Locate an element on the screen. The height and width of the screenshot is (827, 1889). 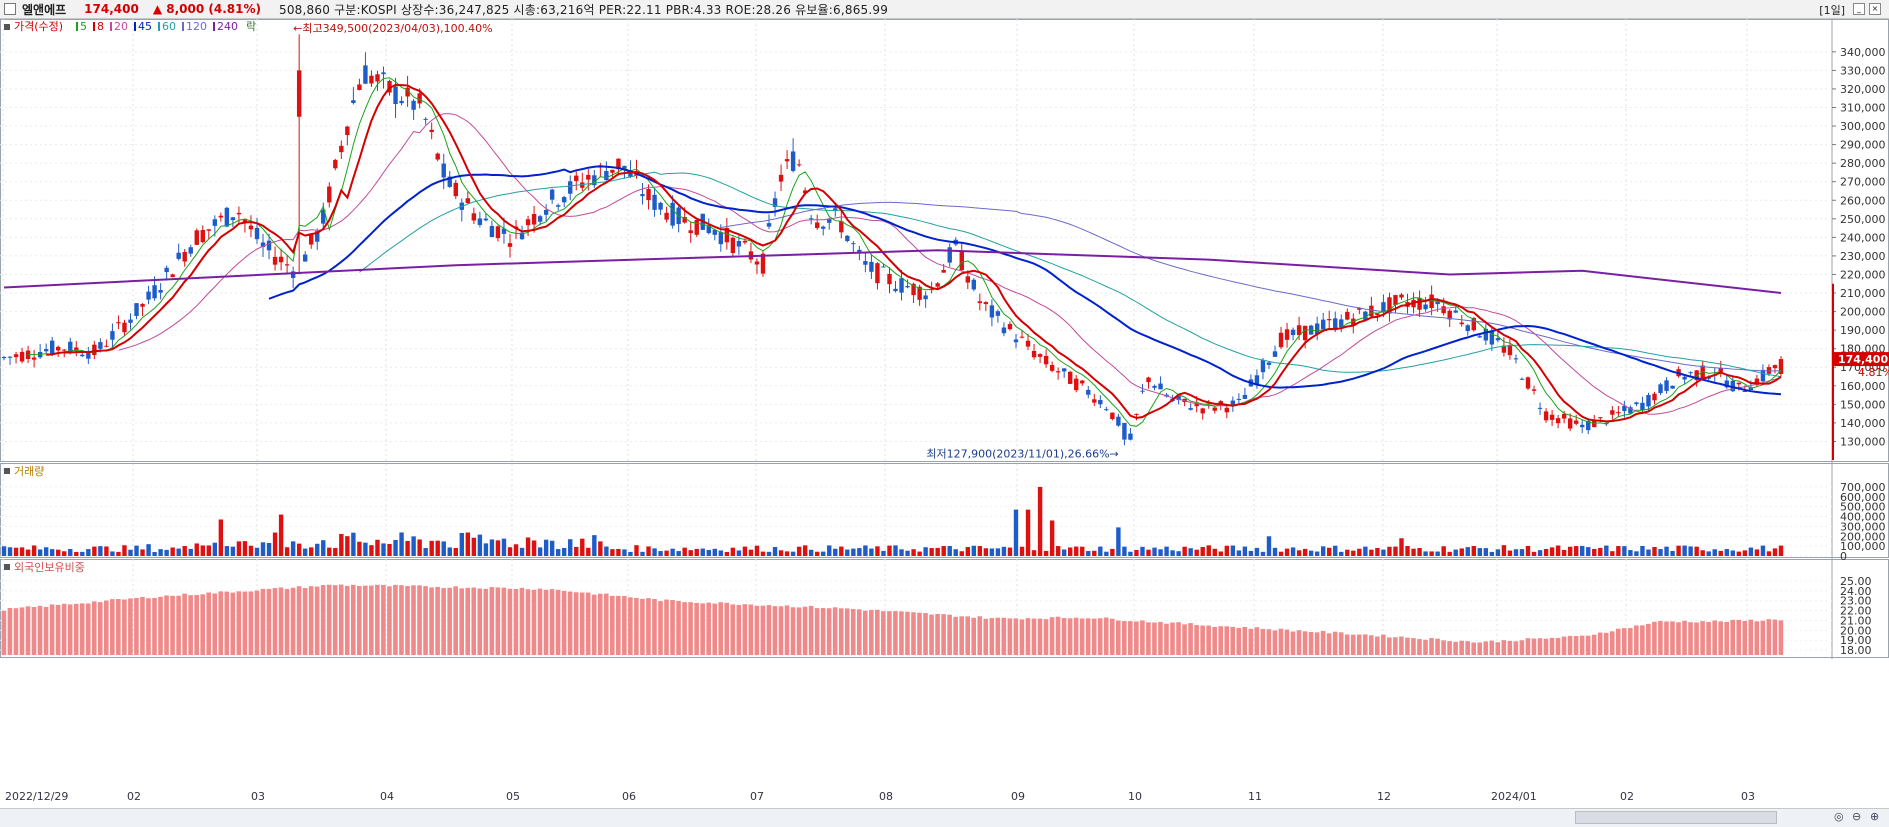
x-tick-label: 05 is located at coordinates (513, 796).